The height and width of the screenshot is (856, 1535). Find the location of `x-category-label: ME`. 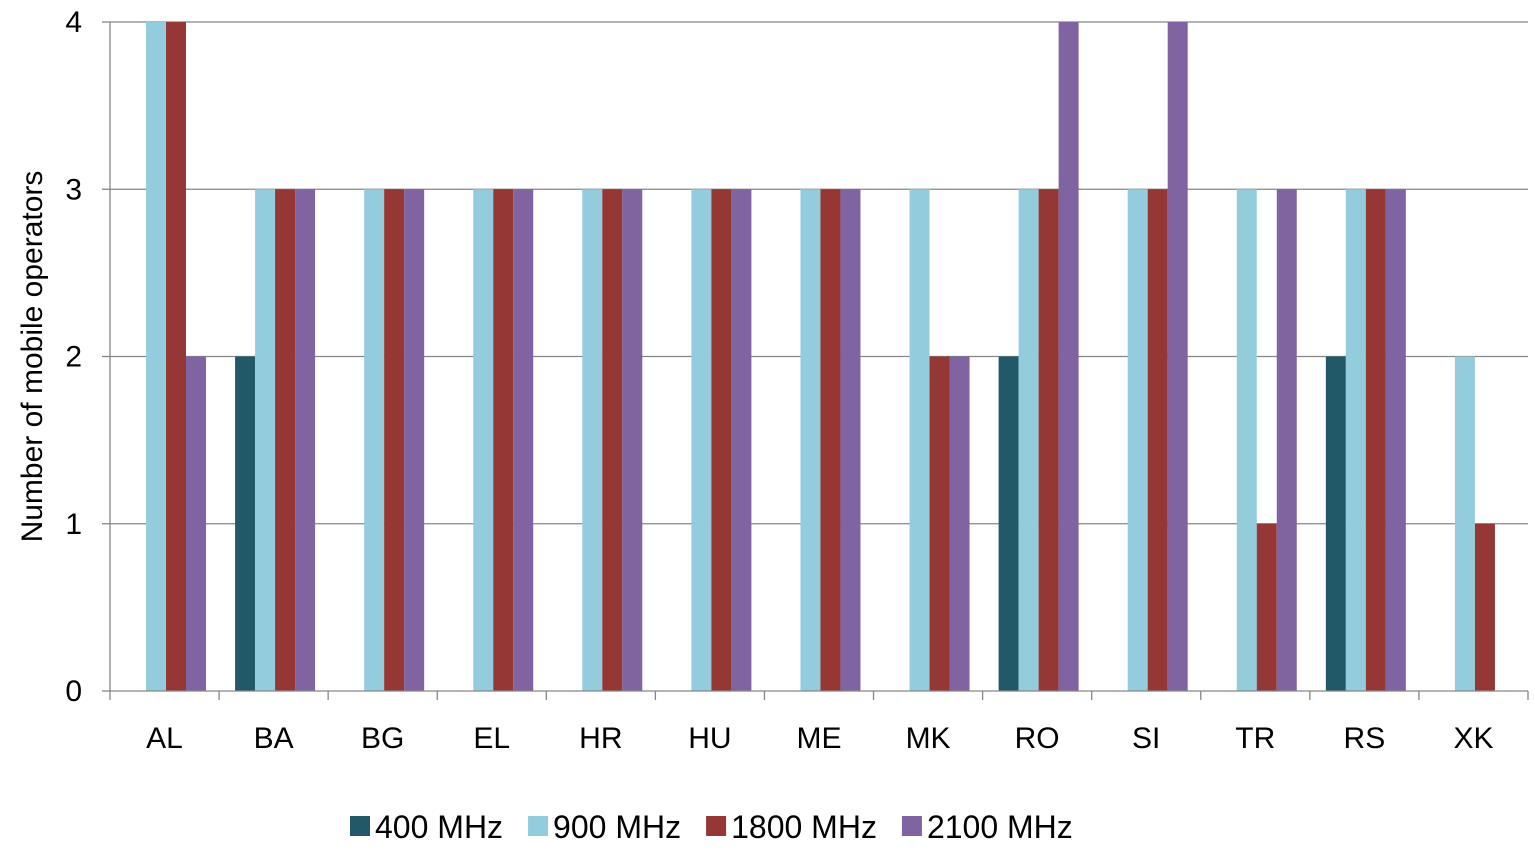

x-category-label: ME is located at coordinates (819, 738).